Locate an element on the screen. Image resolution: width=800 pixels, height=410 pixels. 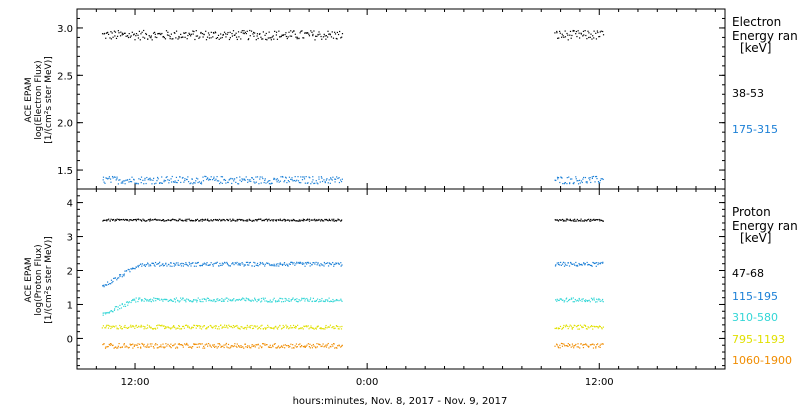
y-tick-label: 2.5 is located at coordinates (65, 76).